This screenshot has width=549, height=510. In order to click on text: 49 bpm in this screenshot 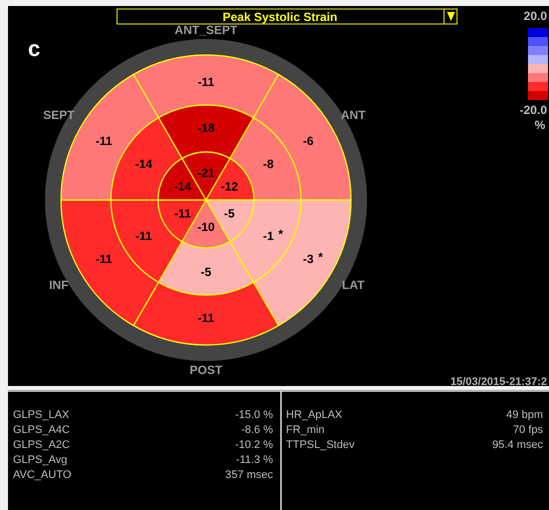, I will do `click(524, 415)`.